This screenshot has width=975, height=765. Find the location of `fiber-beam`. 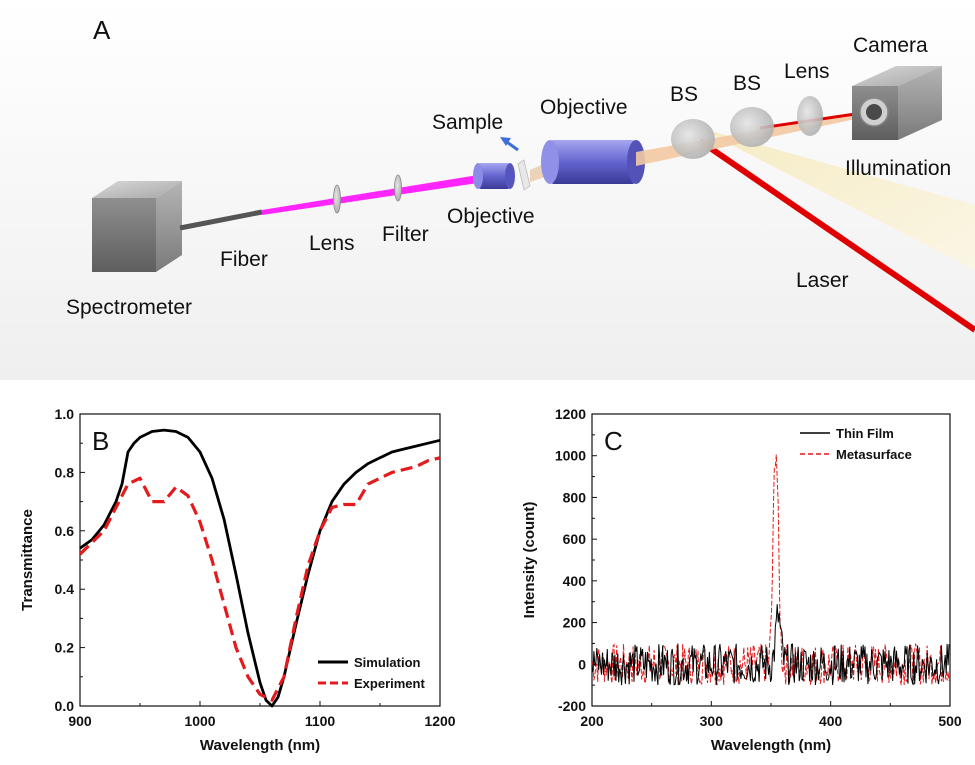

fiber-beam is located at coordinates (370, 195).